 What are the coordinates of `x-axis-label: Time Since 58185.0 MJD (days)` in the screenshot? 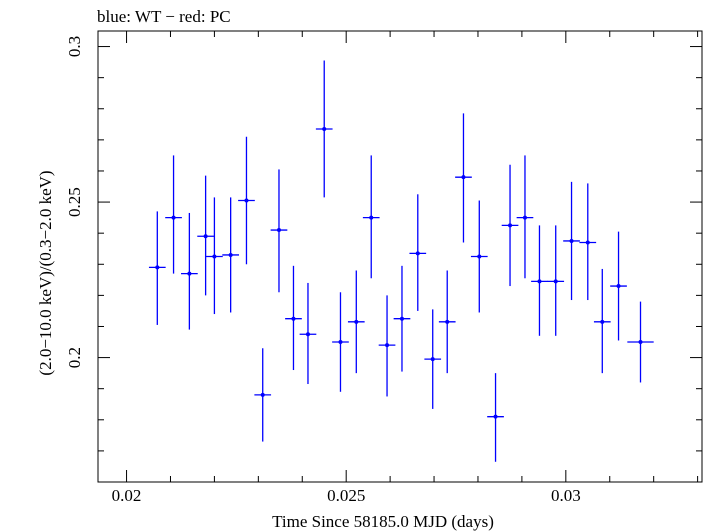 It's located at (383, 521).